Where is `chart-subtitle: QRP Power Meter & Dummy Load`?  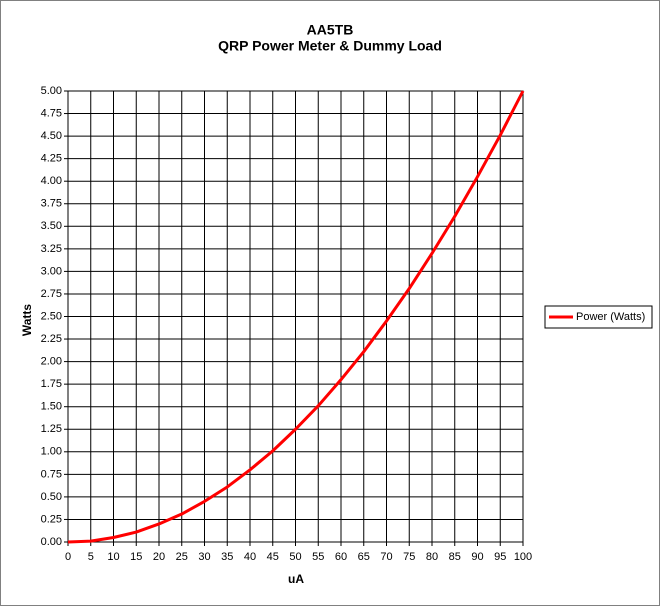
chart-subtitle: QRP Power Meter & Dummy Load is located at coordinates (330, 46).